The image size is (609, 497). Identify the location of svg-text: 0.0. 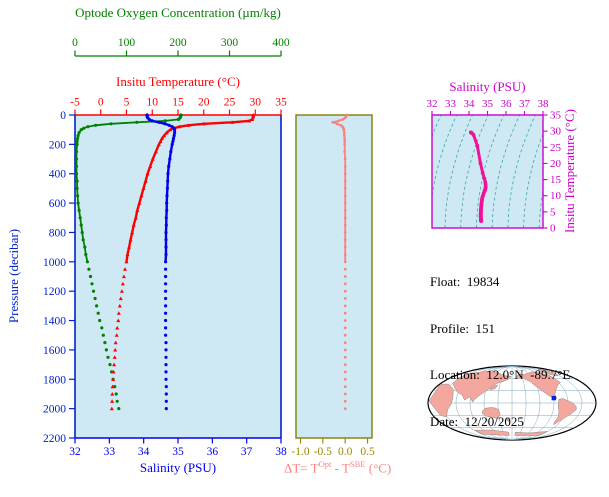
(345, 452).